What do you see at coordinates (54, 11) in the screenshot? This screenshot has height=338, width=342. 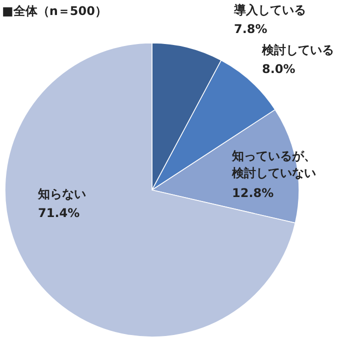 I see `chart-title: ■全体（n＝500）` at bounding box center [54, 11].